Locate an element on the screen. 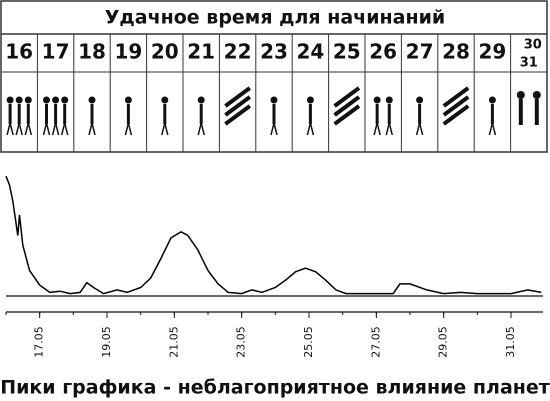 This screenshot has width=550, height=401. x-tick-label: 25.05 is located at coordinates (308, 342).